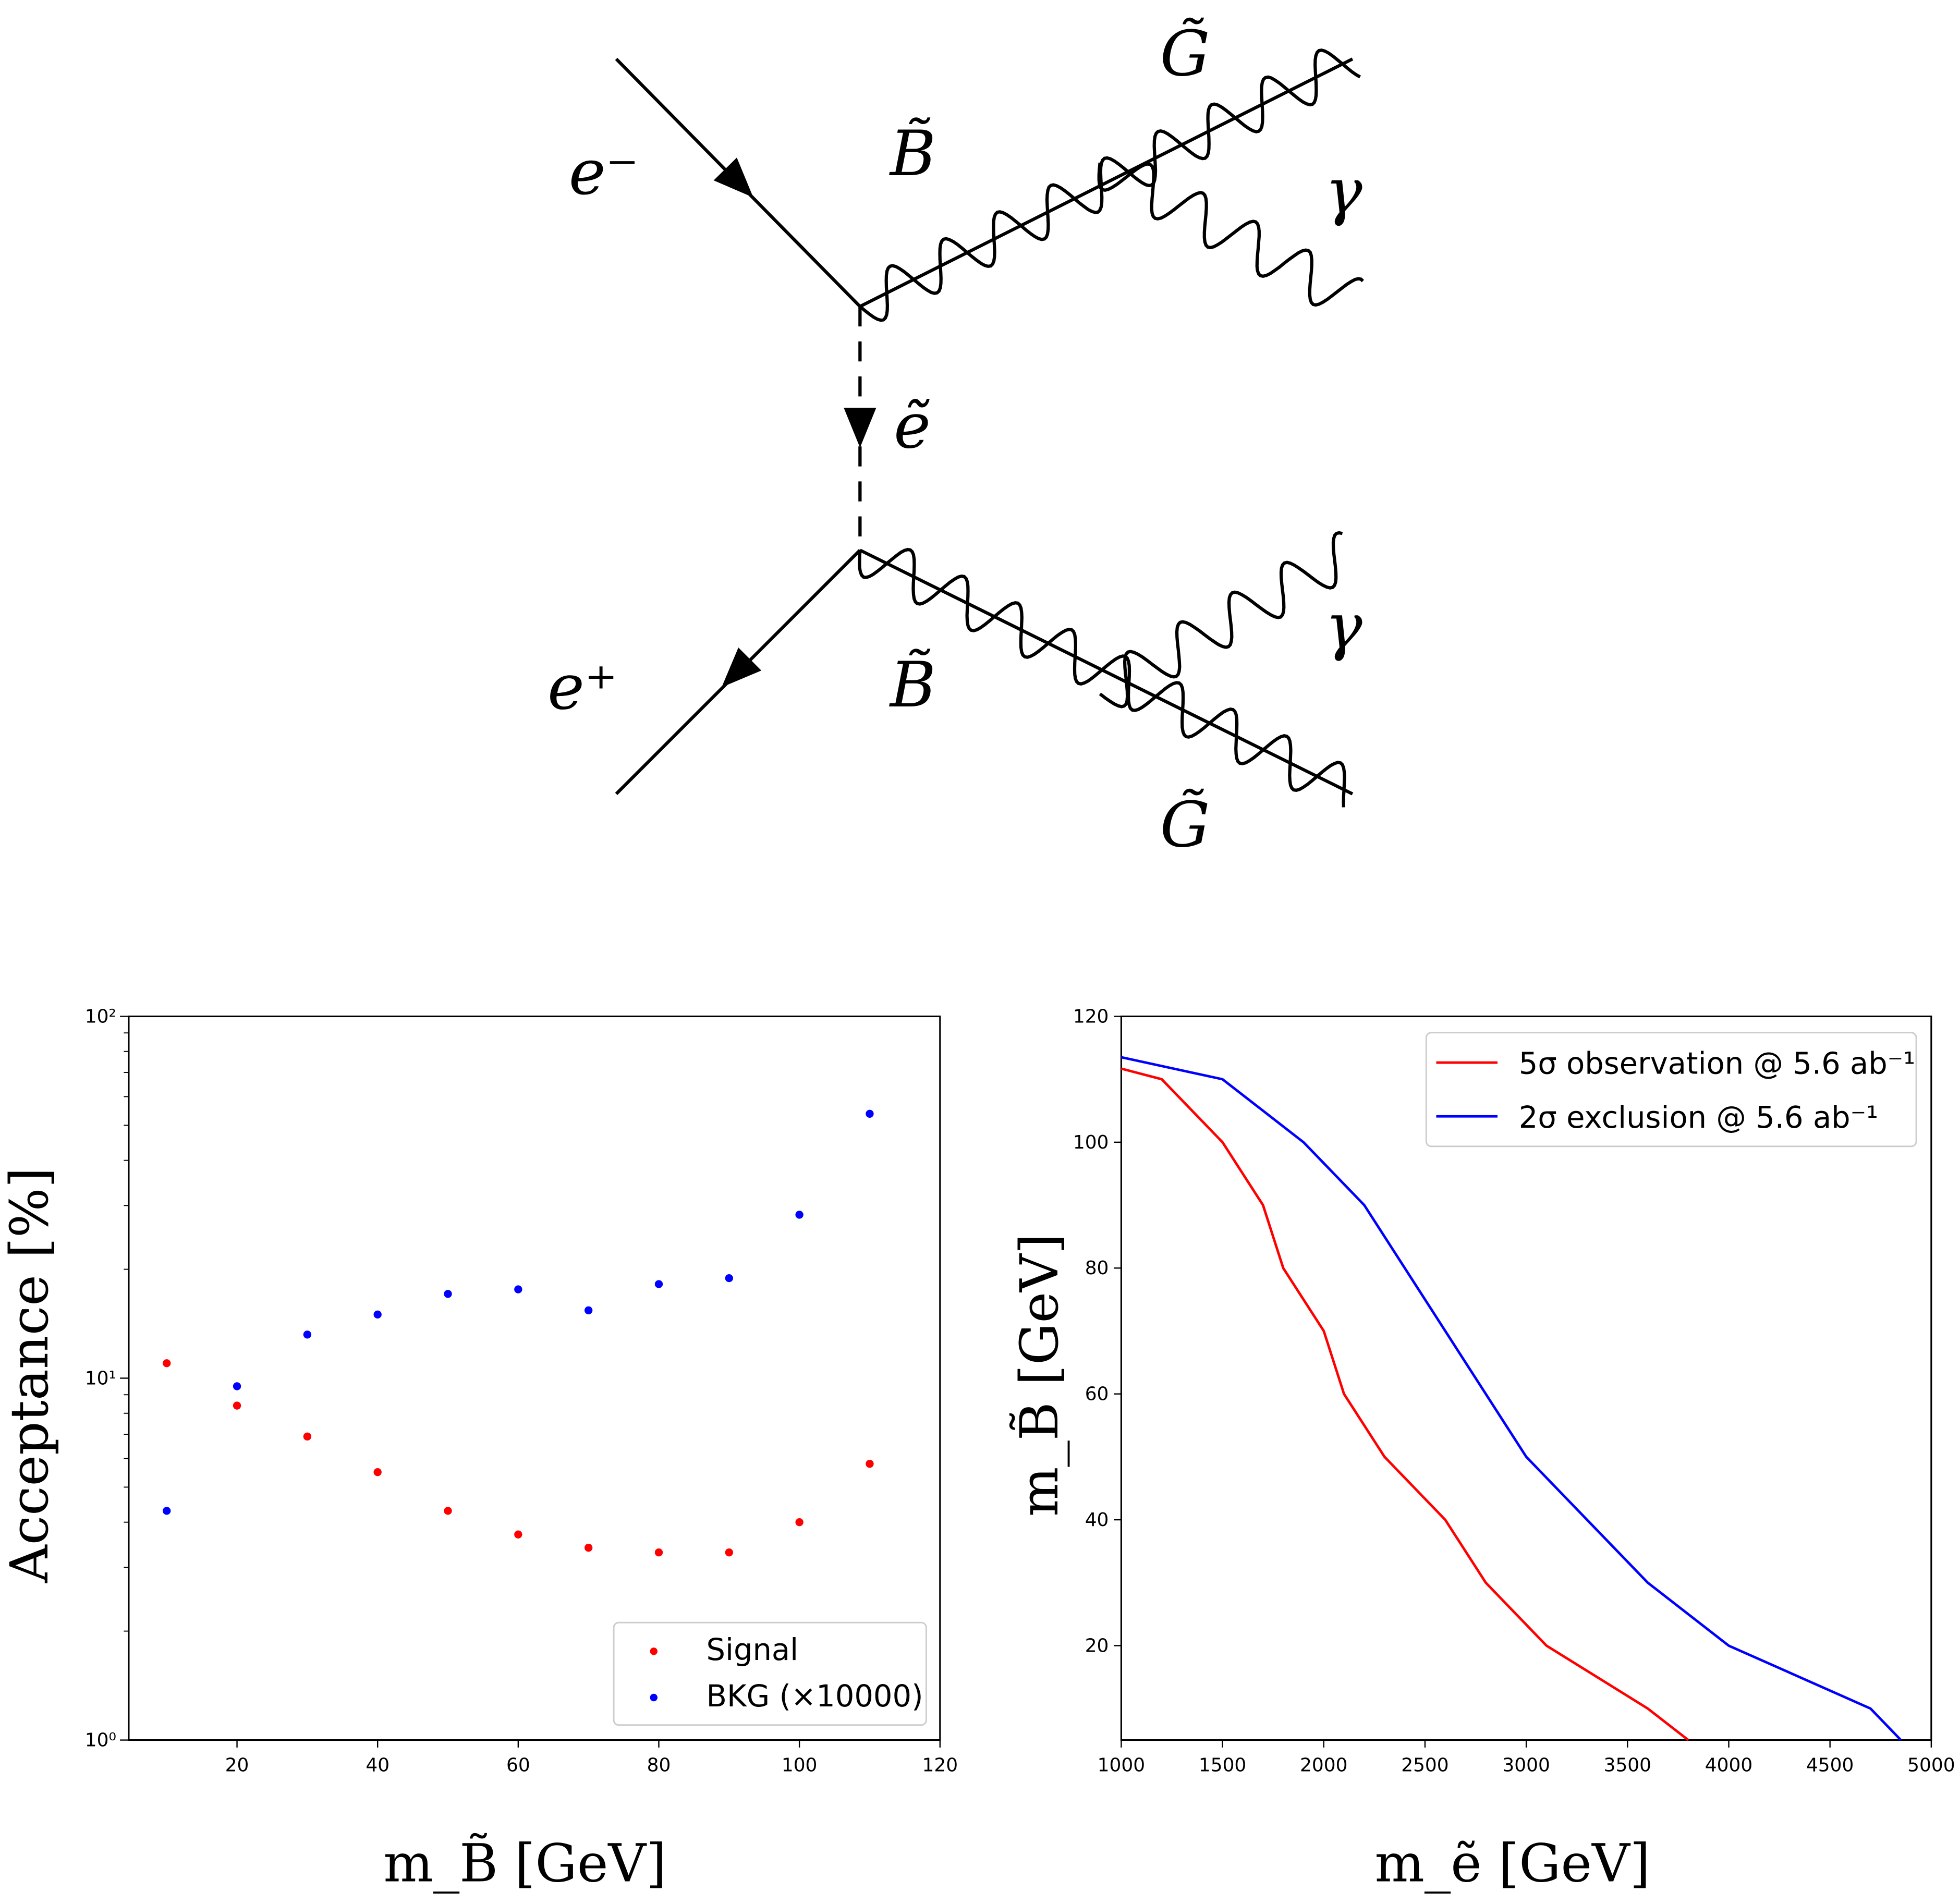 This screenshot has height=1904, width=1960. I want to click on x-tick-label: 40, so click(377, 1765).